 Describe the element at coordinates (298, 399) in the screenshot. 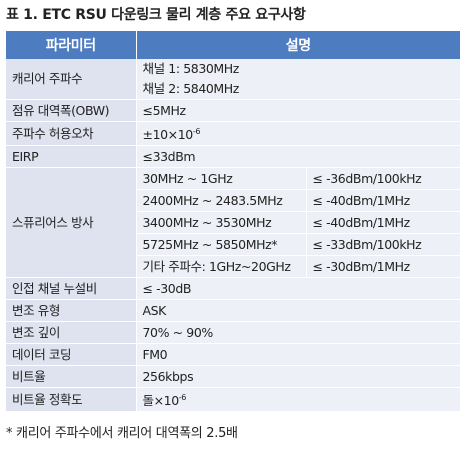

I see `value-bitacc: 돌×10-6` at that location.